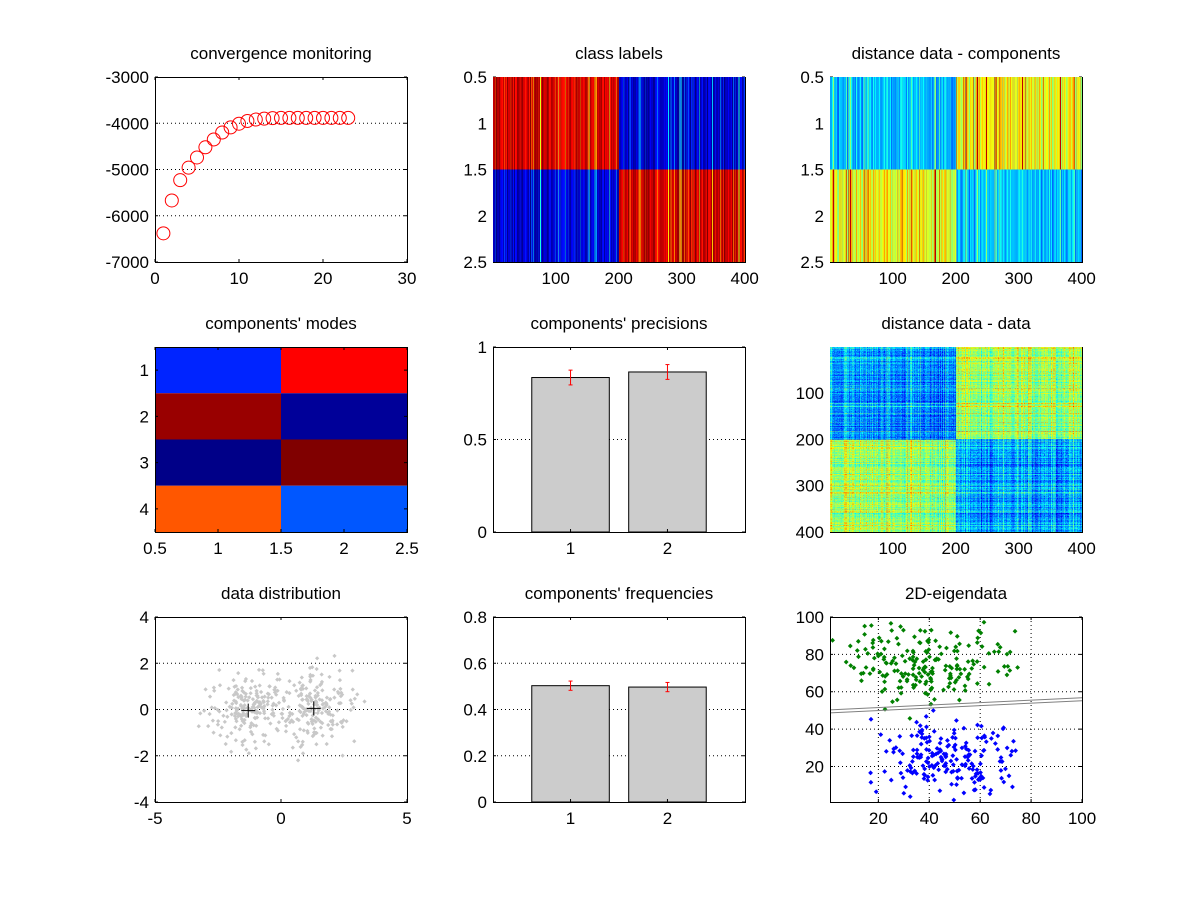  Describe the element at coordinates (619, 593) in the screenshot. I see `title-frequencies: components' frequencies` at that location.